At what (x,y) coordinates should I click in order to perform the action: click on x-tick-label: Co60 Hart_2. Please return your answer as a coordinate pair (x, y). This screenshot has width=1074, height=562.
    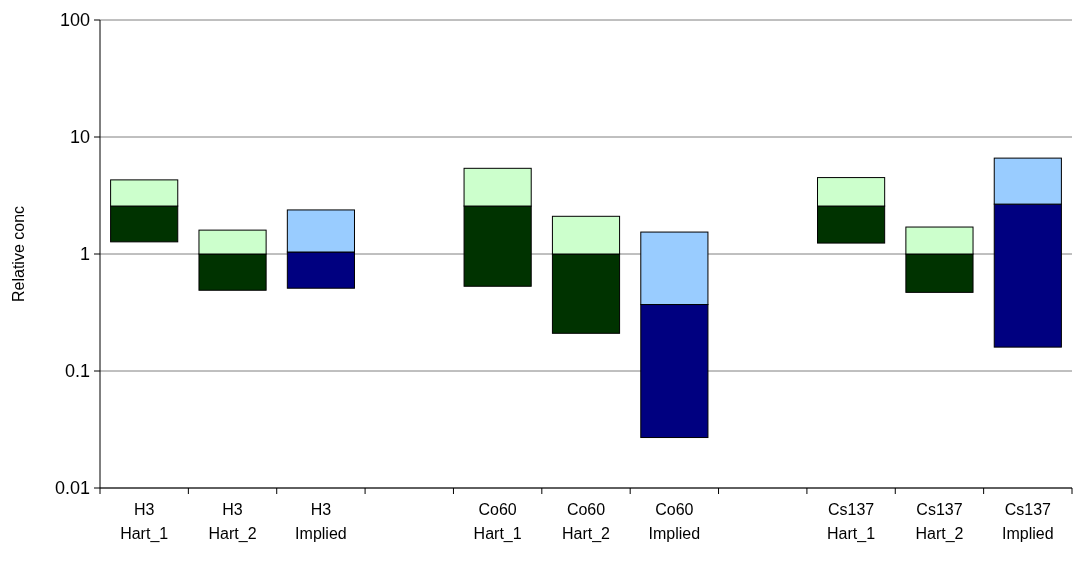
    Looking at the image, I should click on (586, 522).